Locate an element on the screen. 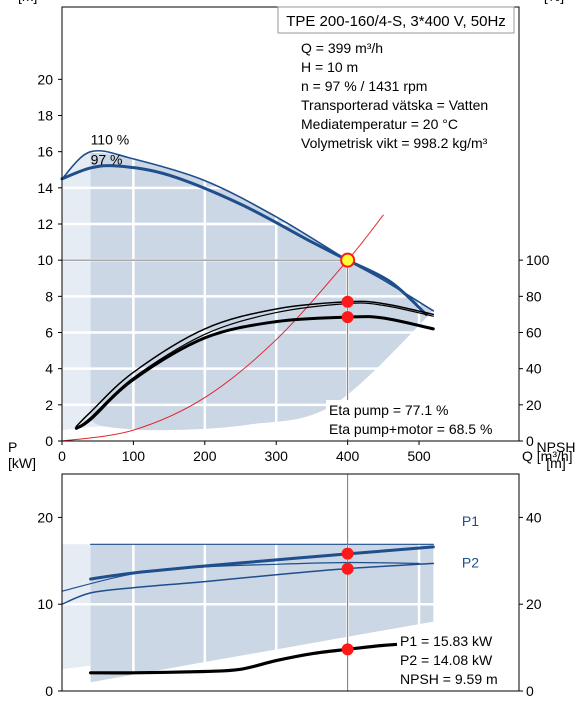 The image size is (585, 705). info-title-frame is located at coordinates (396, 20).